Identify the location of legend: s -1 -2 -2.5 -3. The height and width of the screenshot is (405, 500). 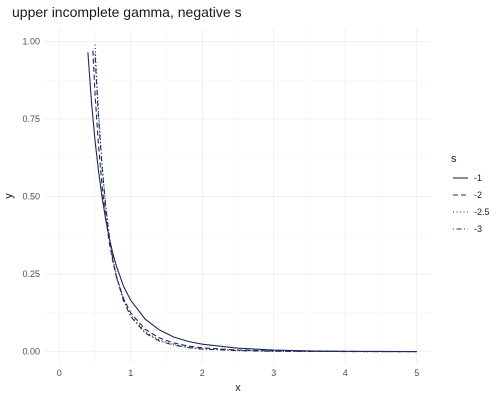
(470, 193).